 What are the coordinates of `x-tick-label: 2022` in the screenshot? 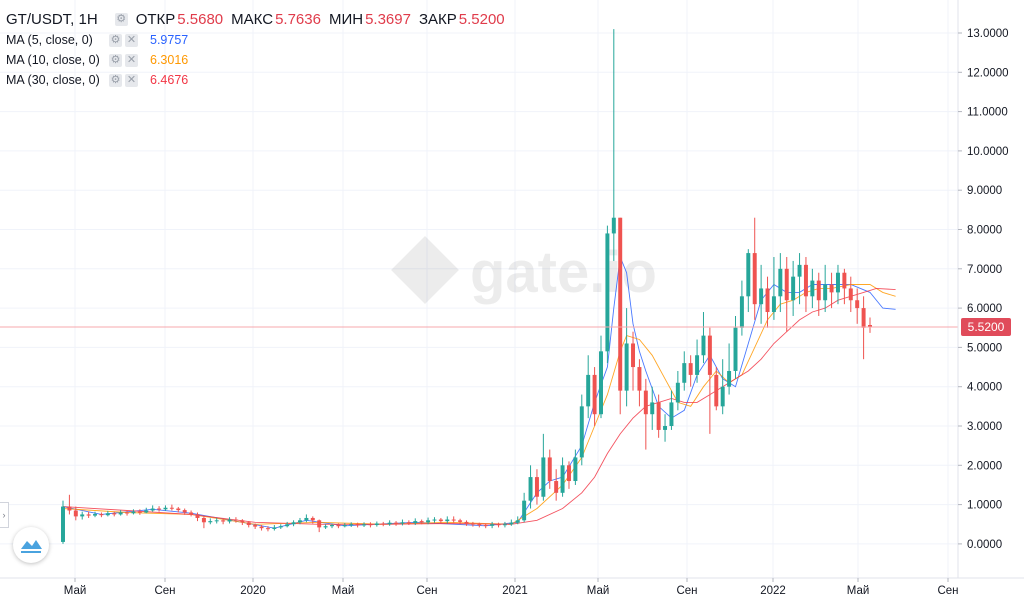 It's located at (773, 591).